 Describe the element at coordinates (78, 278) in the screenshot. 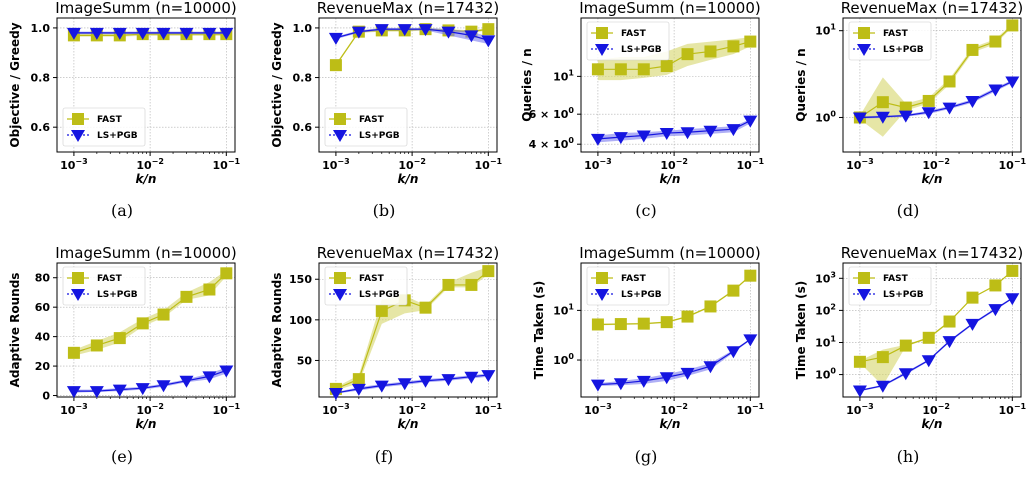

I see `legend-square-marker` at that location.